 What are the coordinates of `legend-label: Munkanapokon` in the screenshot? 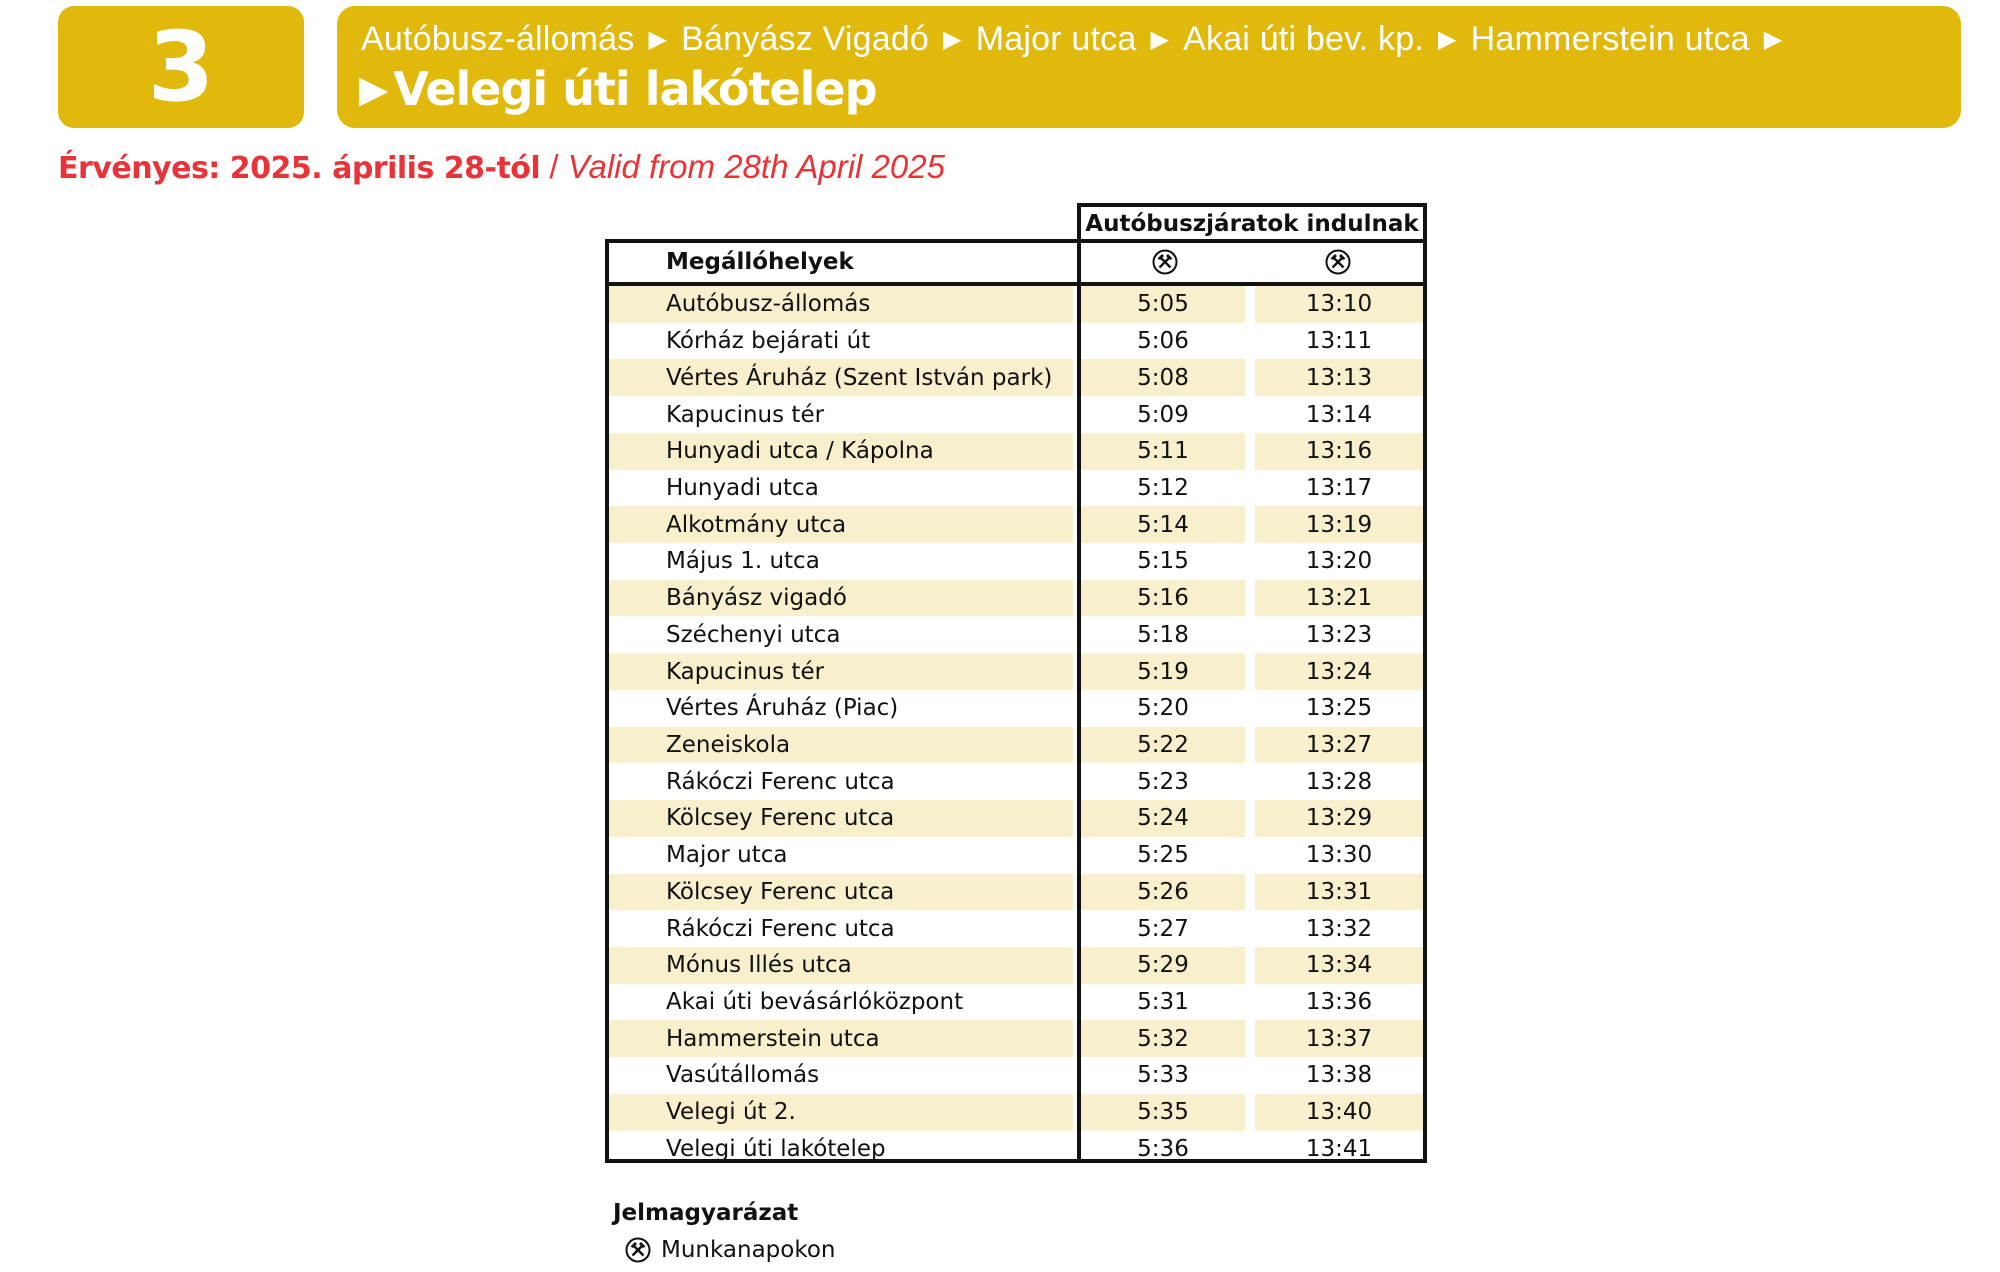 It's located at (748, 1250).